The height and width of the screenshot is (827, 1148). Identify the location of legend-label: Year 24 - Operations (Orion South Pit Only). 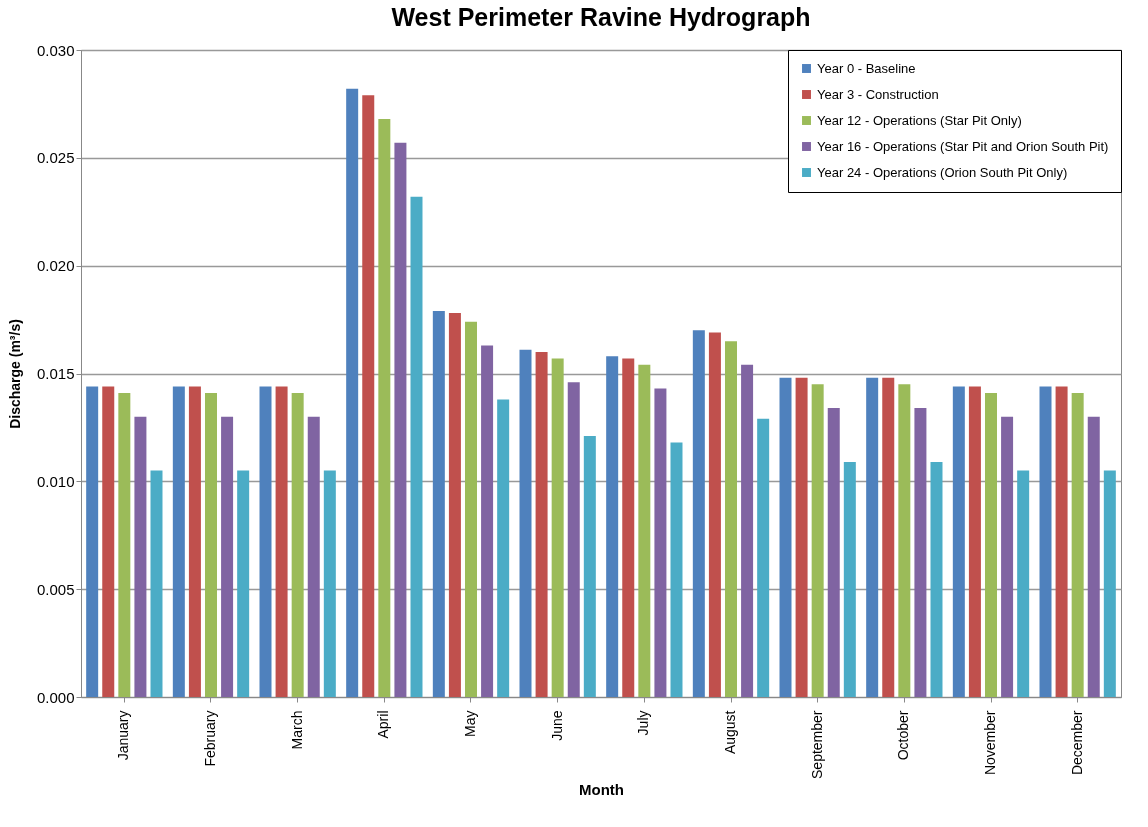
(942, 172).